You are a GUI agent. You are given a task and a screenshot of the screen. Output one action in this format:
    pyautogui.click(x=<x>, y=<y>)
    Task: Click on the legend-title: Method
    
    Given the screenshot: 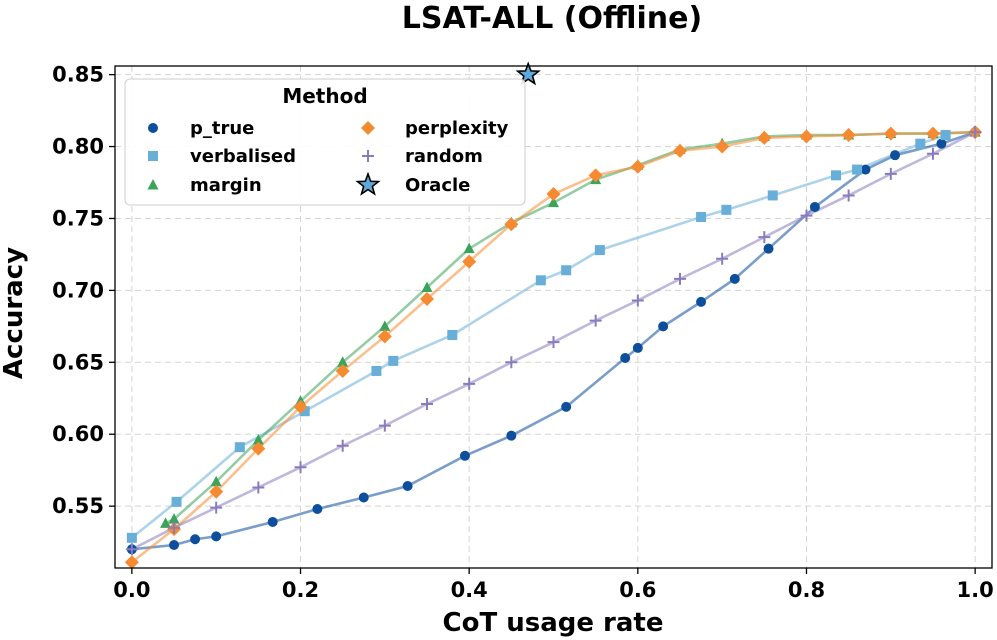 What is the action you would take?
    pyautogui.click(x=324, y=96)
    